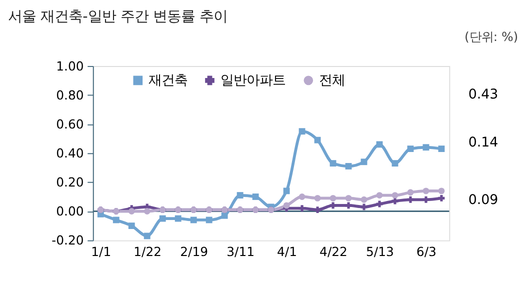 The width and height of the screenshot is (522, 307). I want to click on legend-label: 재건축, so click(168, 80).